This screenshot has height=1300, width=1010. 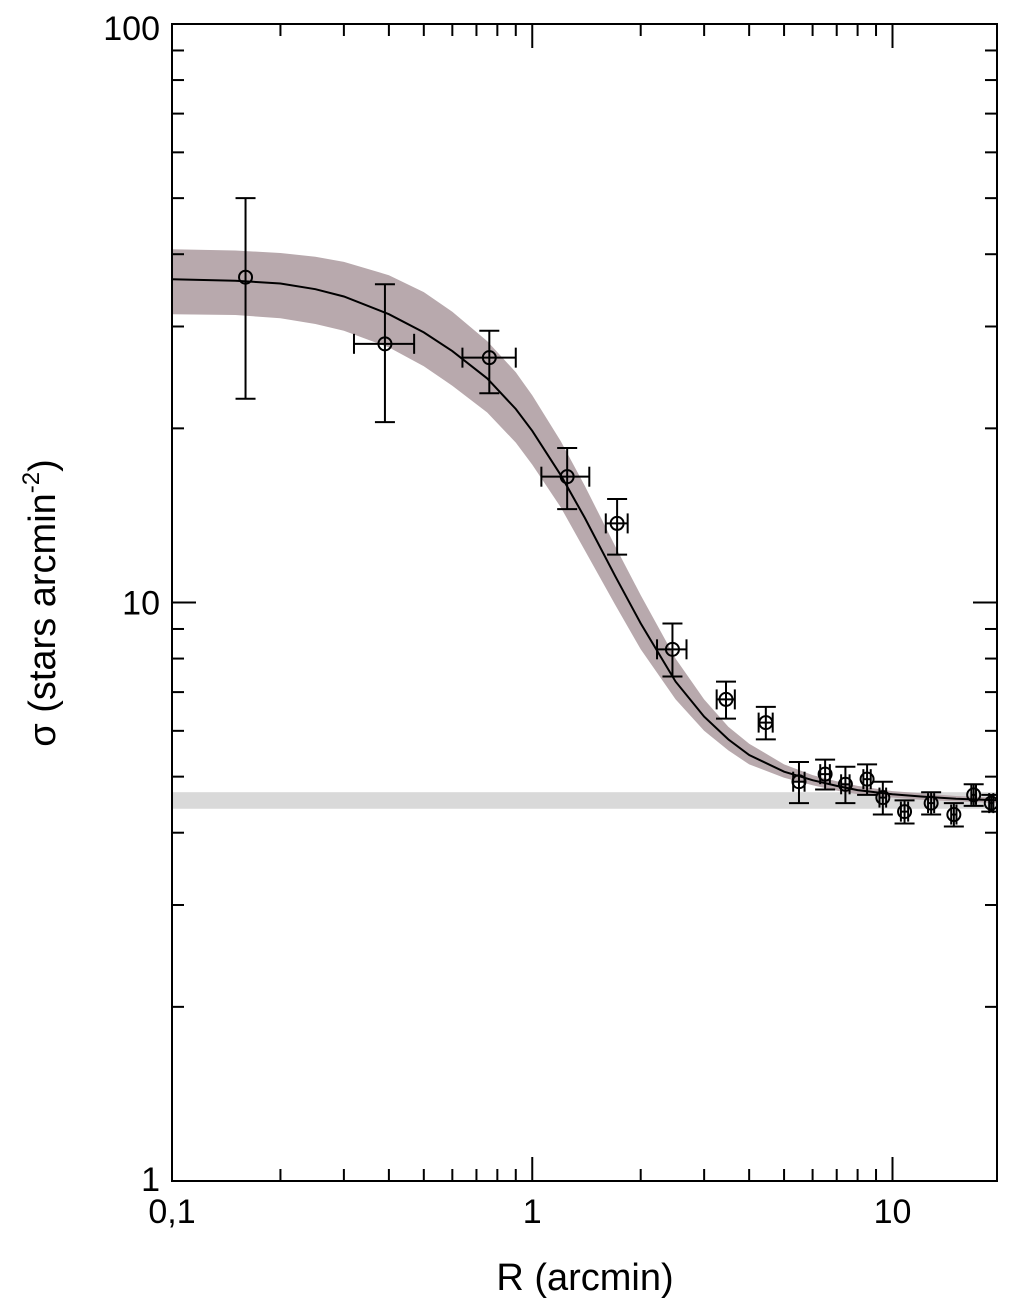 What do you see at coordinates (893, 1212) in the screenshot?
I see `x-tick-label: 10` at bounding box center [893, 1212].